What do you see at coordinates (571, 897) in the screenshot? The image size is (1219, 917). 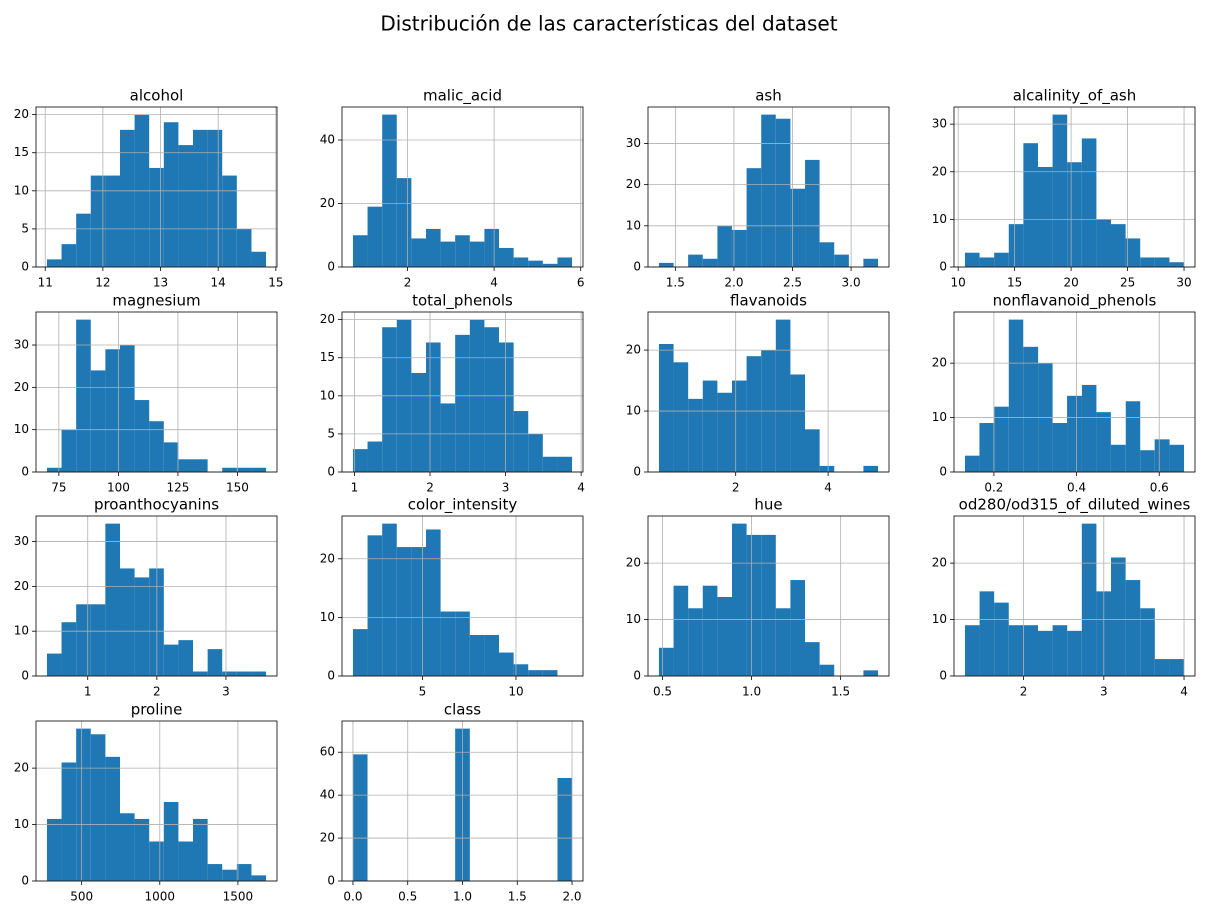 I see `x-tick-label: 2.0` at bounding box center [571, 897].